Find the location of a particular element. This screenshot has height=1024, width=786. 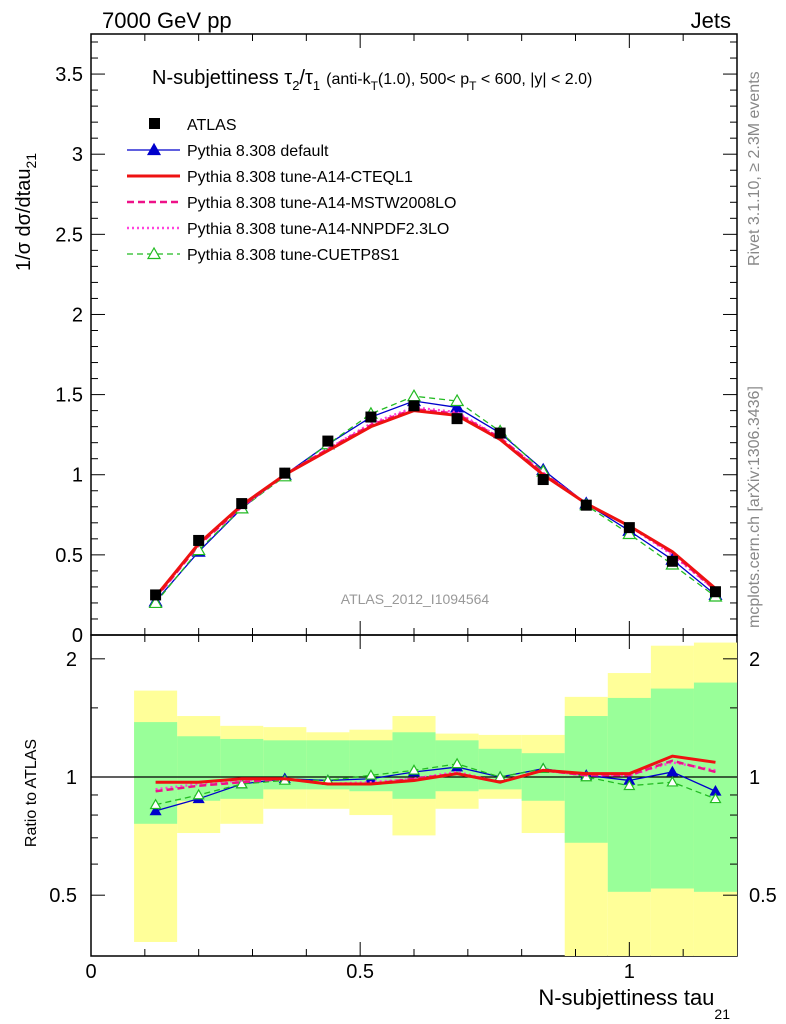

legend-marker-atlas is located at coordinates (154, 123).